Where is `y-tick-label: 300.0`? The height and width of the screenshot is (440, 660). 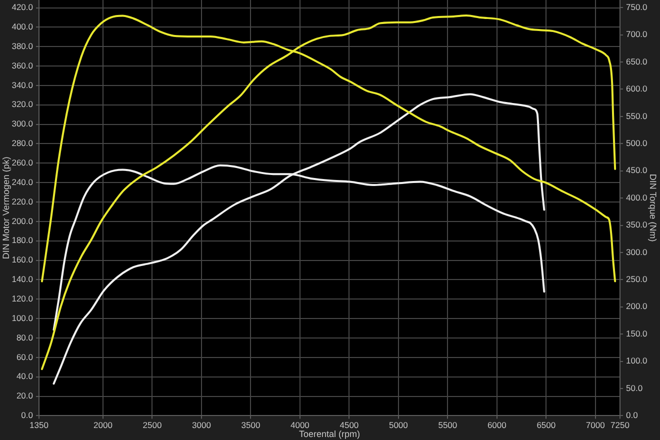
y-tick-label: 300.0 is located at coordinates (23, 123).